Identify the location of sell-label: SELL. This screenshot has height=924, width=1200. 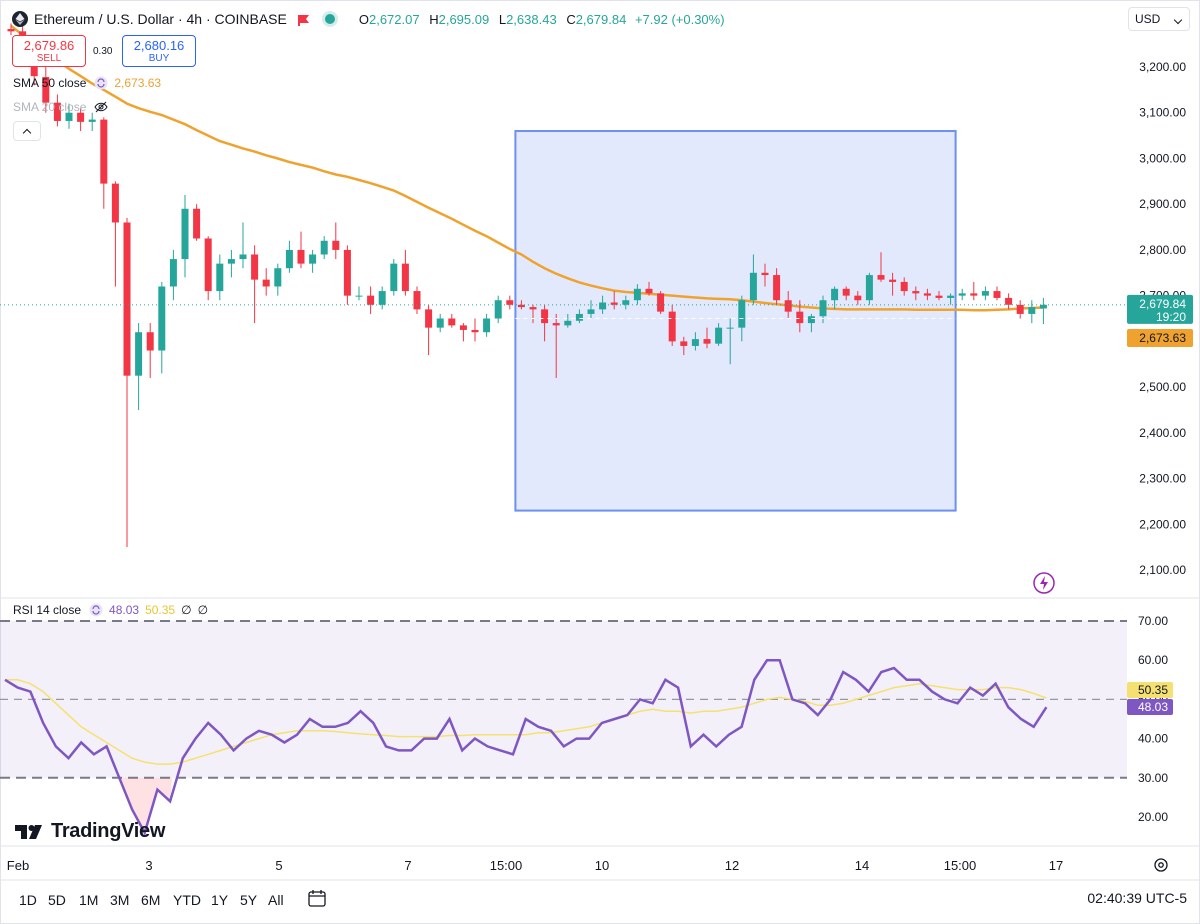
(49, 58).